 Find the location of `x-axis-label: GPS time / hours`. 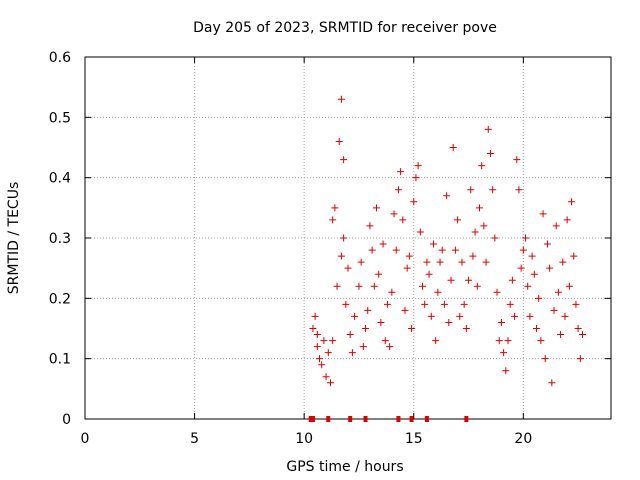

x-axis-label: GPS time / hours is located at coordinates (344, 467).